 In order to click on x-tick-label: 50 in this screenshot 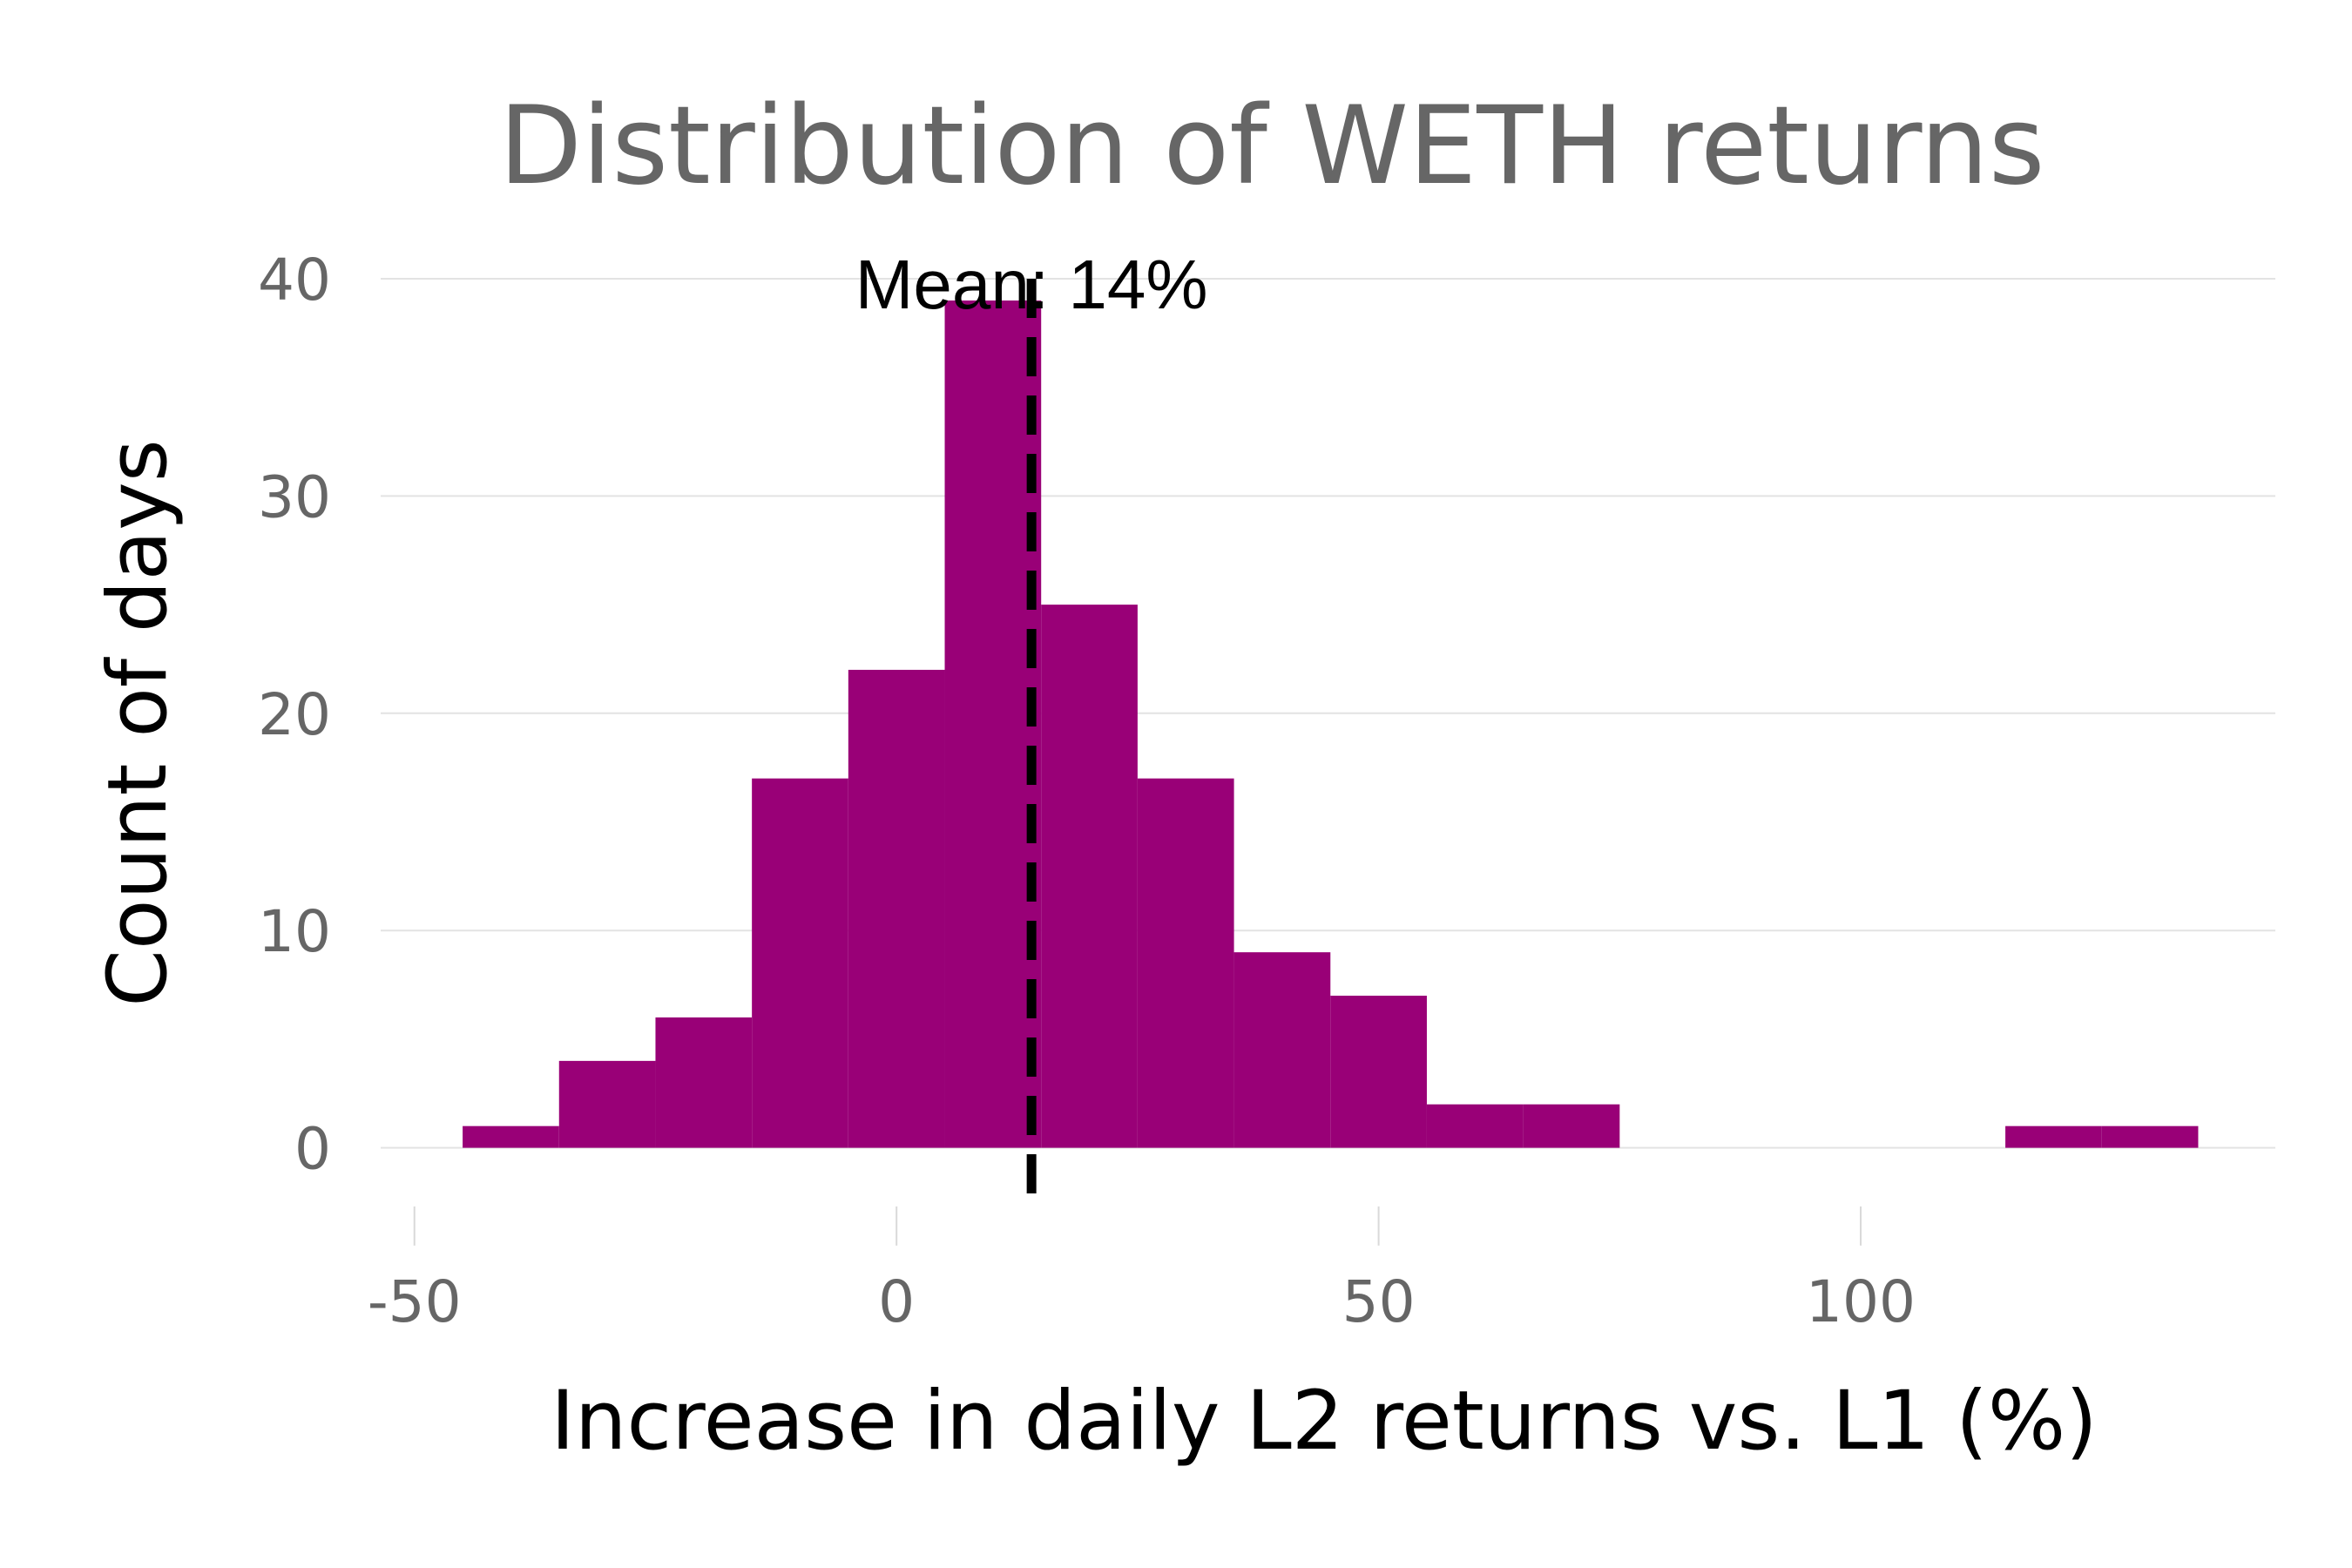, I will do `click(1379, 1301)`.